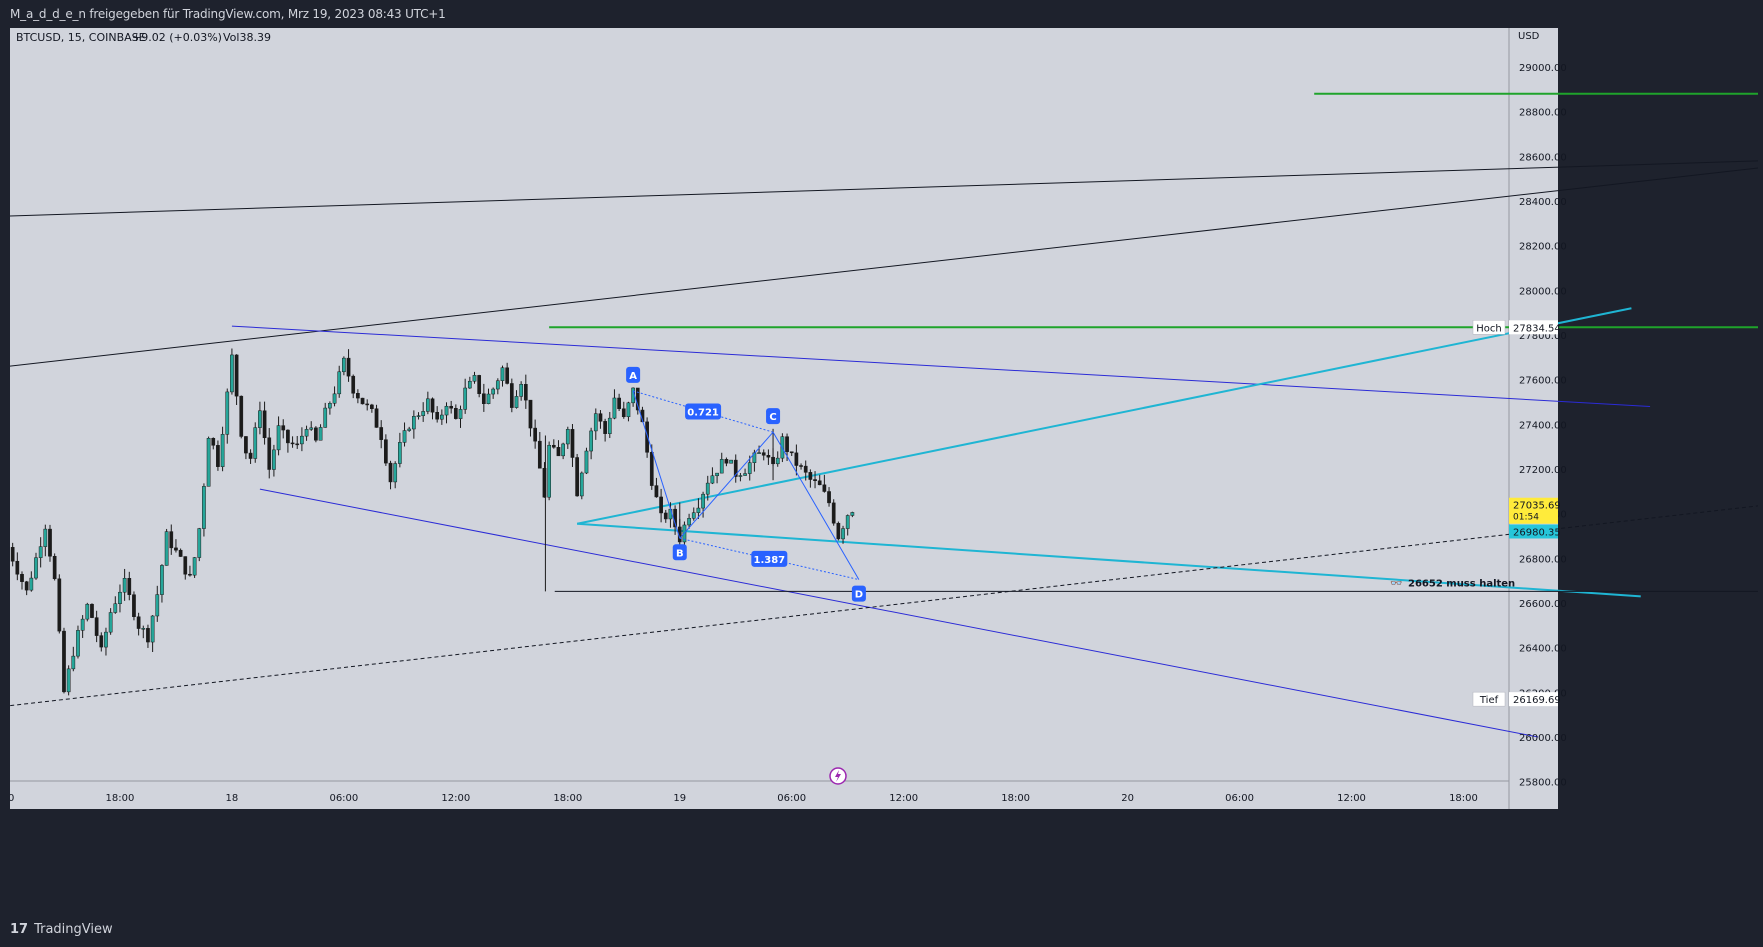 The width and height of the screenshot is (1763, 947). Describe the element at coordinates (858, 593) in the screenshot. I see `pattern-point-d` at that location.